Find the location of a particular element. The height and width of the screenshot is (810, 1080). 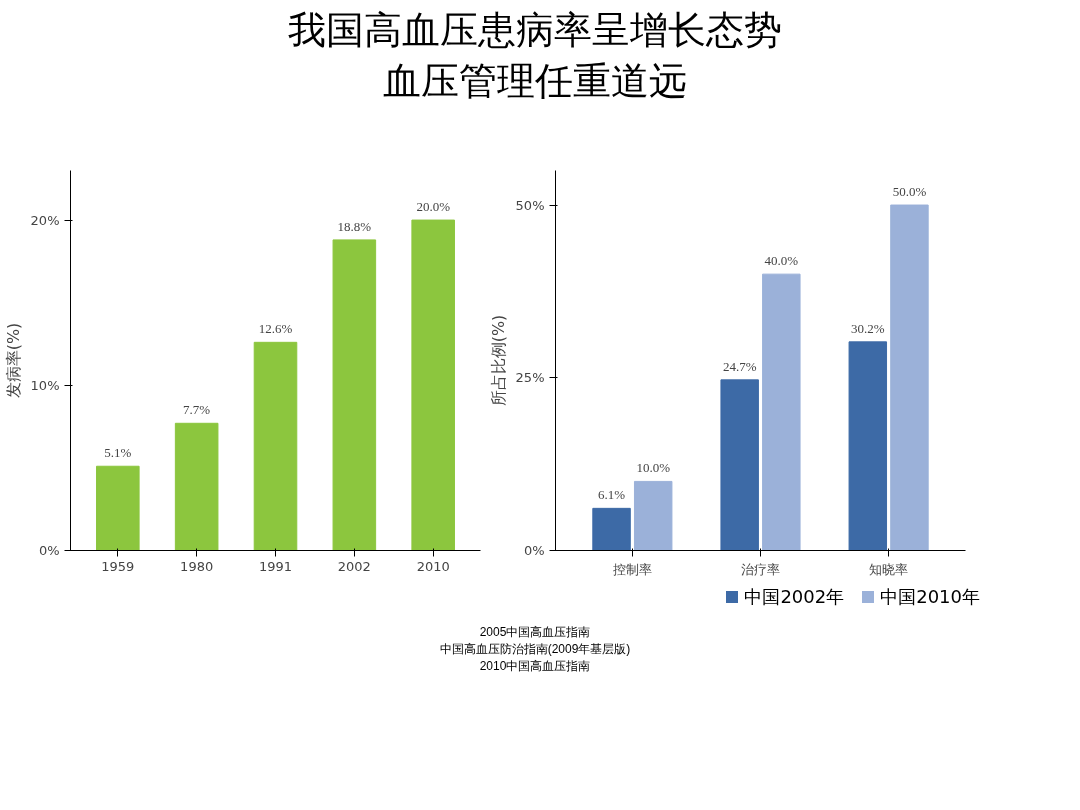

x-tick-label: 治疗率 is located at coordinates (760, 569).